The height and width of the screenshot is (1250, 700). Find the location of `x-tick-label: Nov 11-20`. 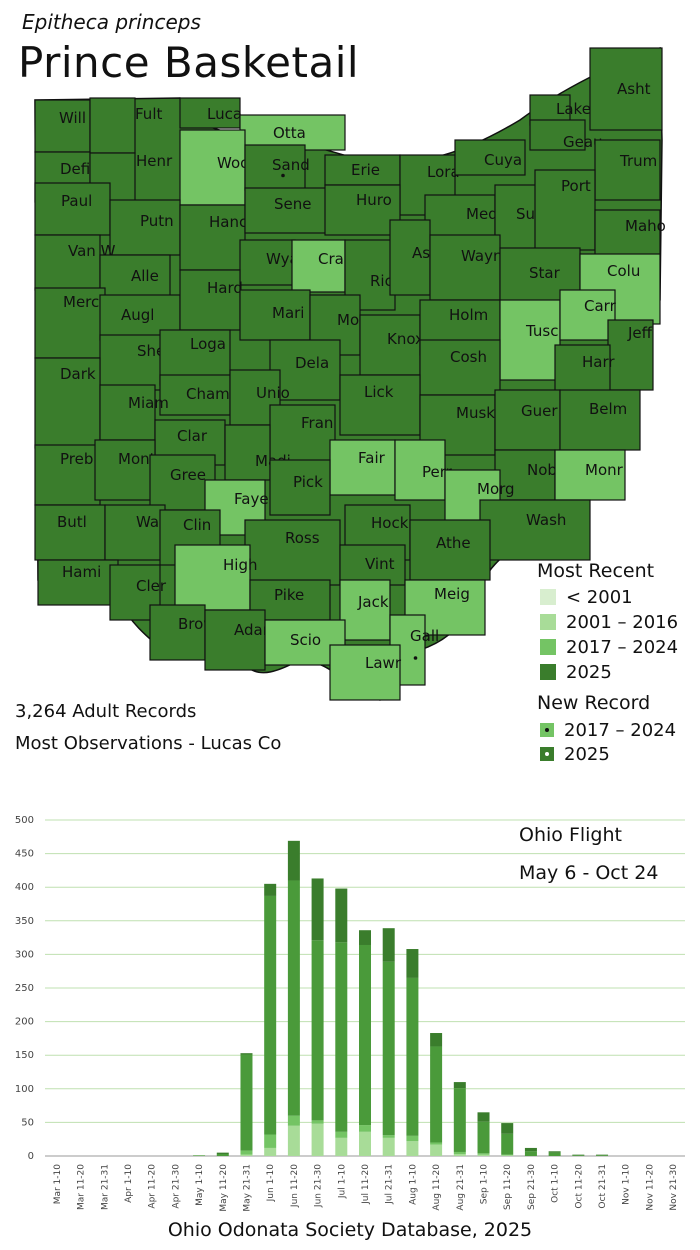

x-tick-label: Nov 11-20 is located at coordinates (650, 1187).